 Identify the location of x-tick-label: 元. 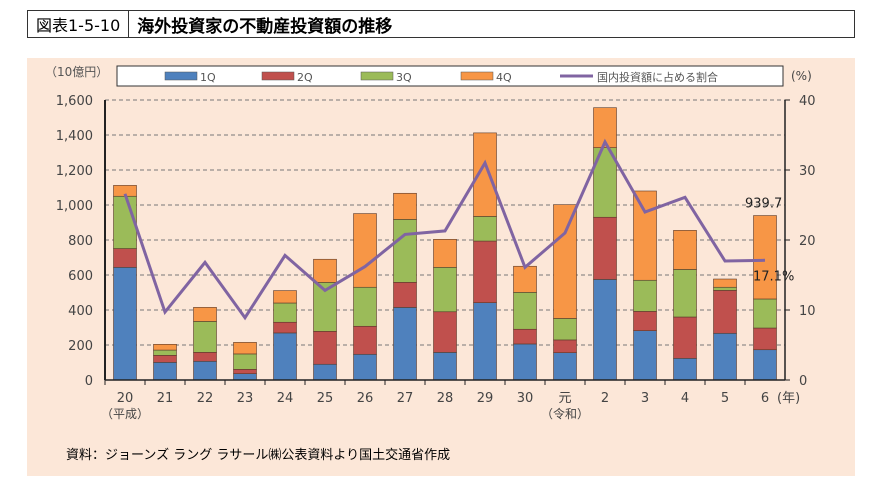
(564, 398).